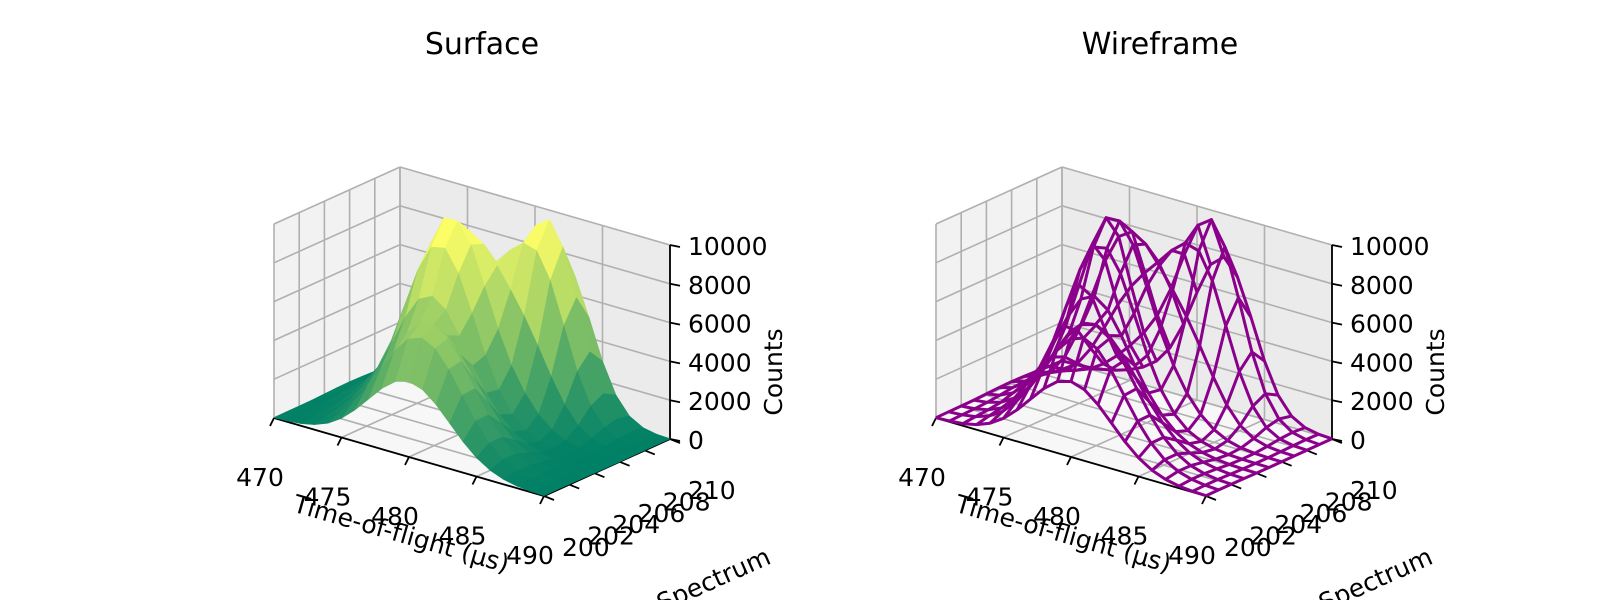 The height and width of the screenshot is (600, 1600). Describe the element at coordinates (728, 246) in the screenshot. I see `surface-z-tick-label: 10000` at that location.